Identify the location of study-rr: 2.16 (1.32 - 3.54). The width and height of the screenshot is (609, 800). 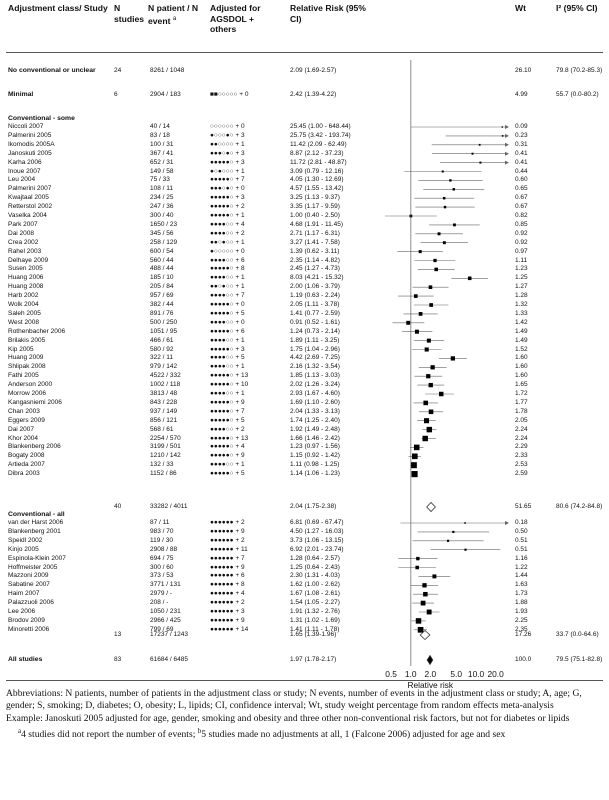
(315, 367).